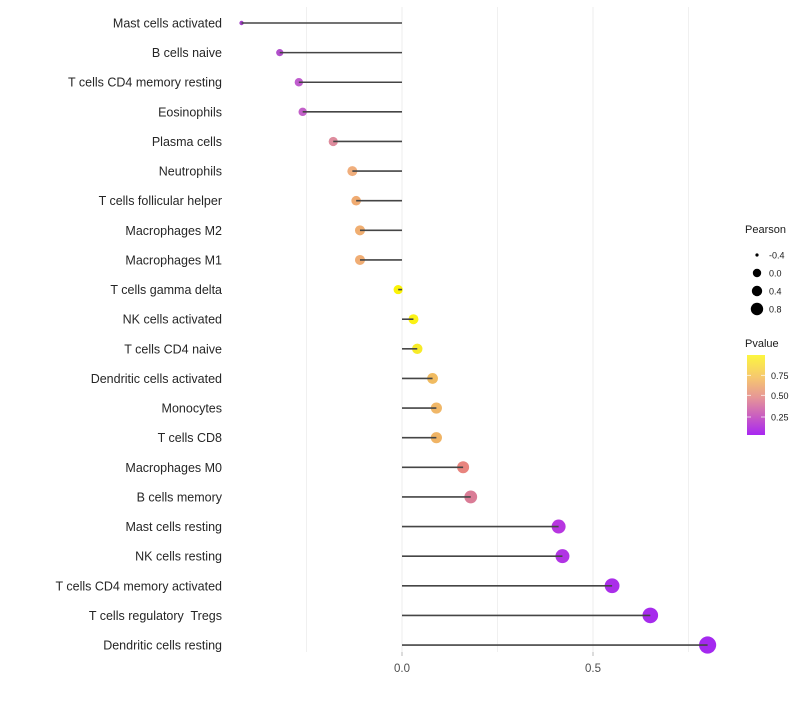 The image size is (800, 705). I want to click on pvalue-colorbar, so click(756, 395).